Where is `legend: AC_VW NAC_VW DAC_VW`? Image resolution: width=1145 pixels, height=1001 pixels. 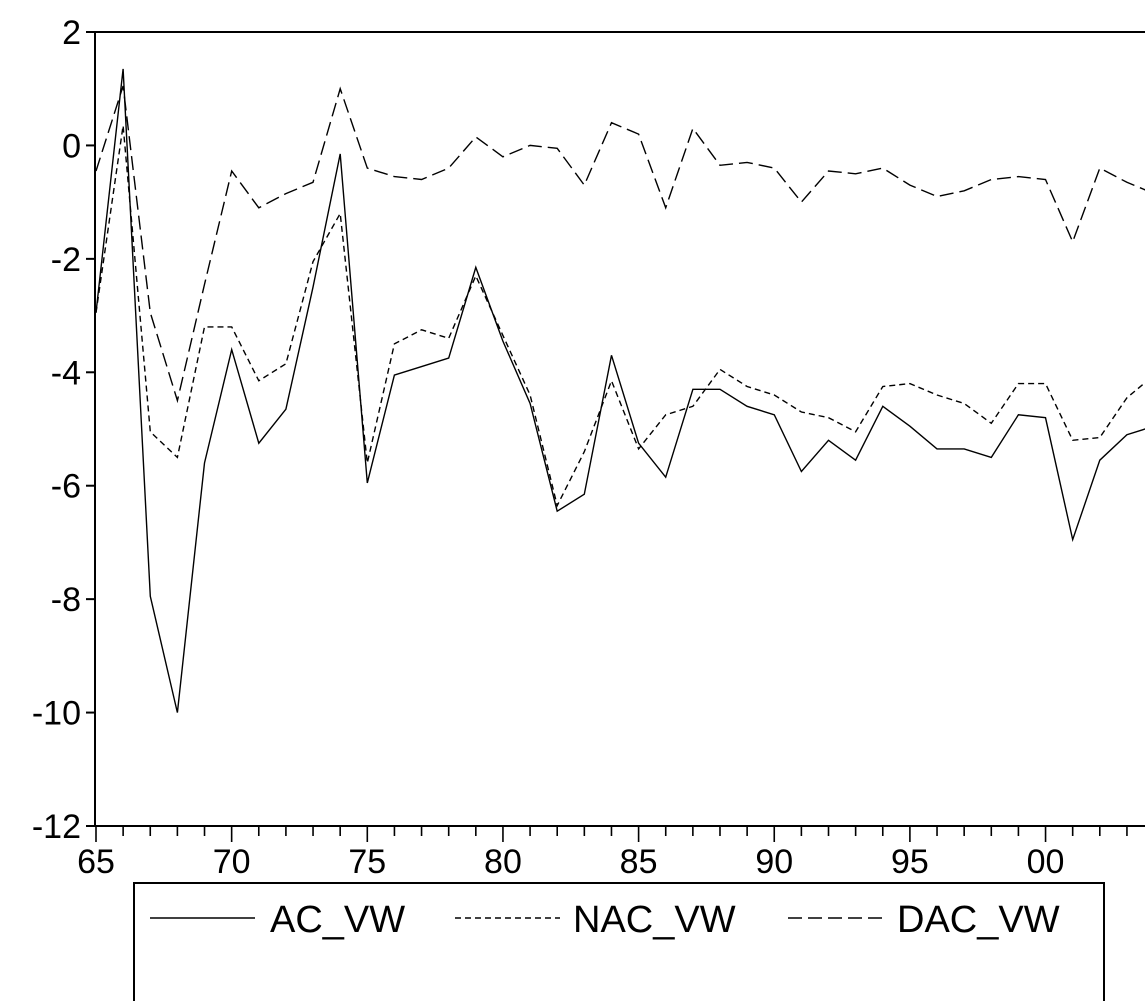 legend: AC_VW NAC_VW DAC_VW is located at coordinates (619, 941).